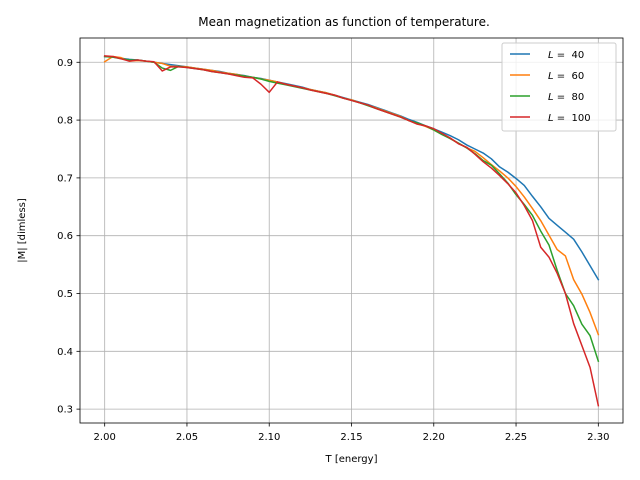 Image resolution: width=640 pixels, height=480 pixels. I want to click on x-tick-label: 2.15, so click(351, 437).